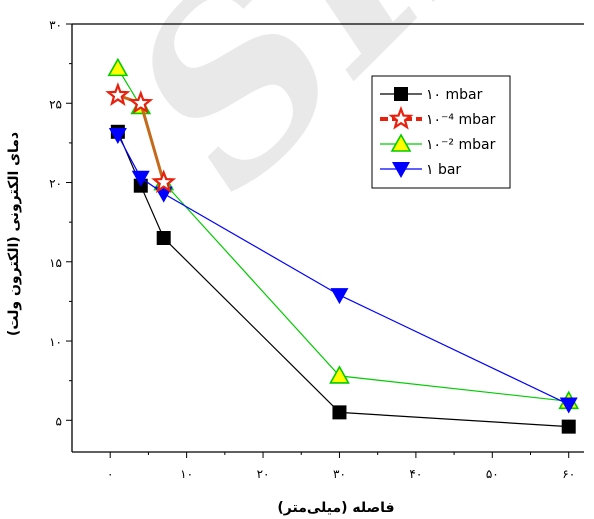 This screenshot has height=519, width=594. What do you see at coordinates (59, 421) in the screenshot?
I see `y-tick-label: ۵` at bounding box center [59, 421].